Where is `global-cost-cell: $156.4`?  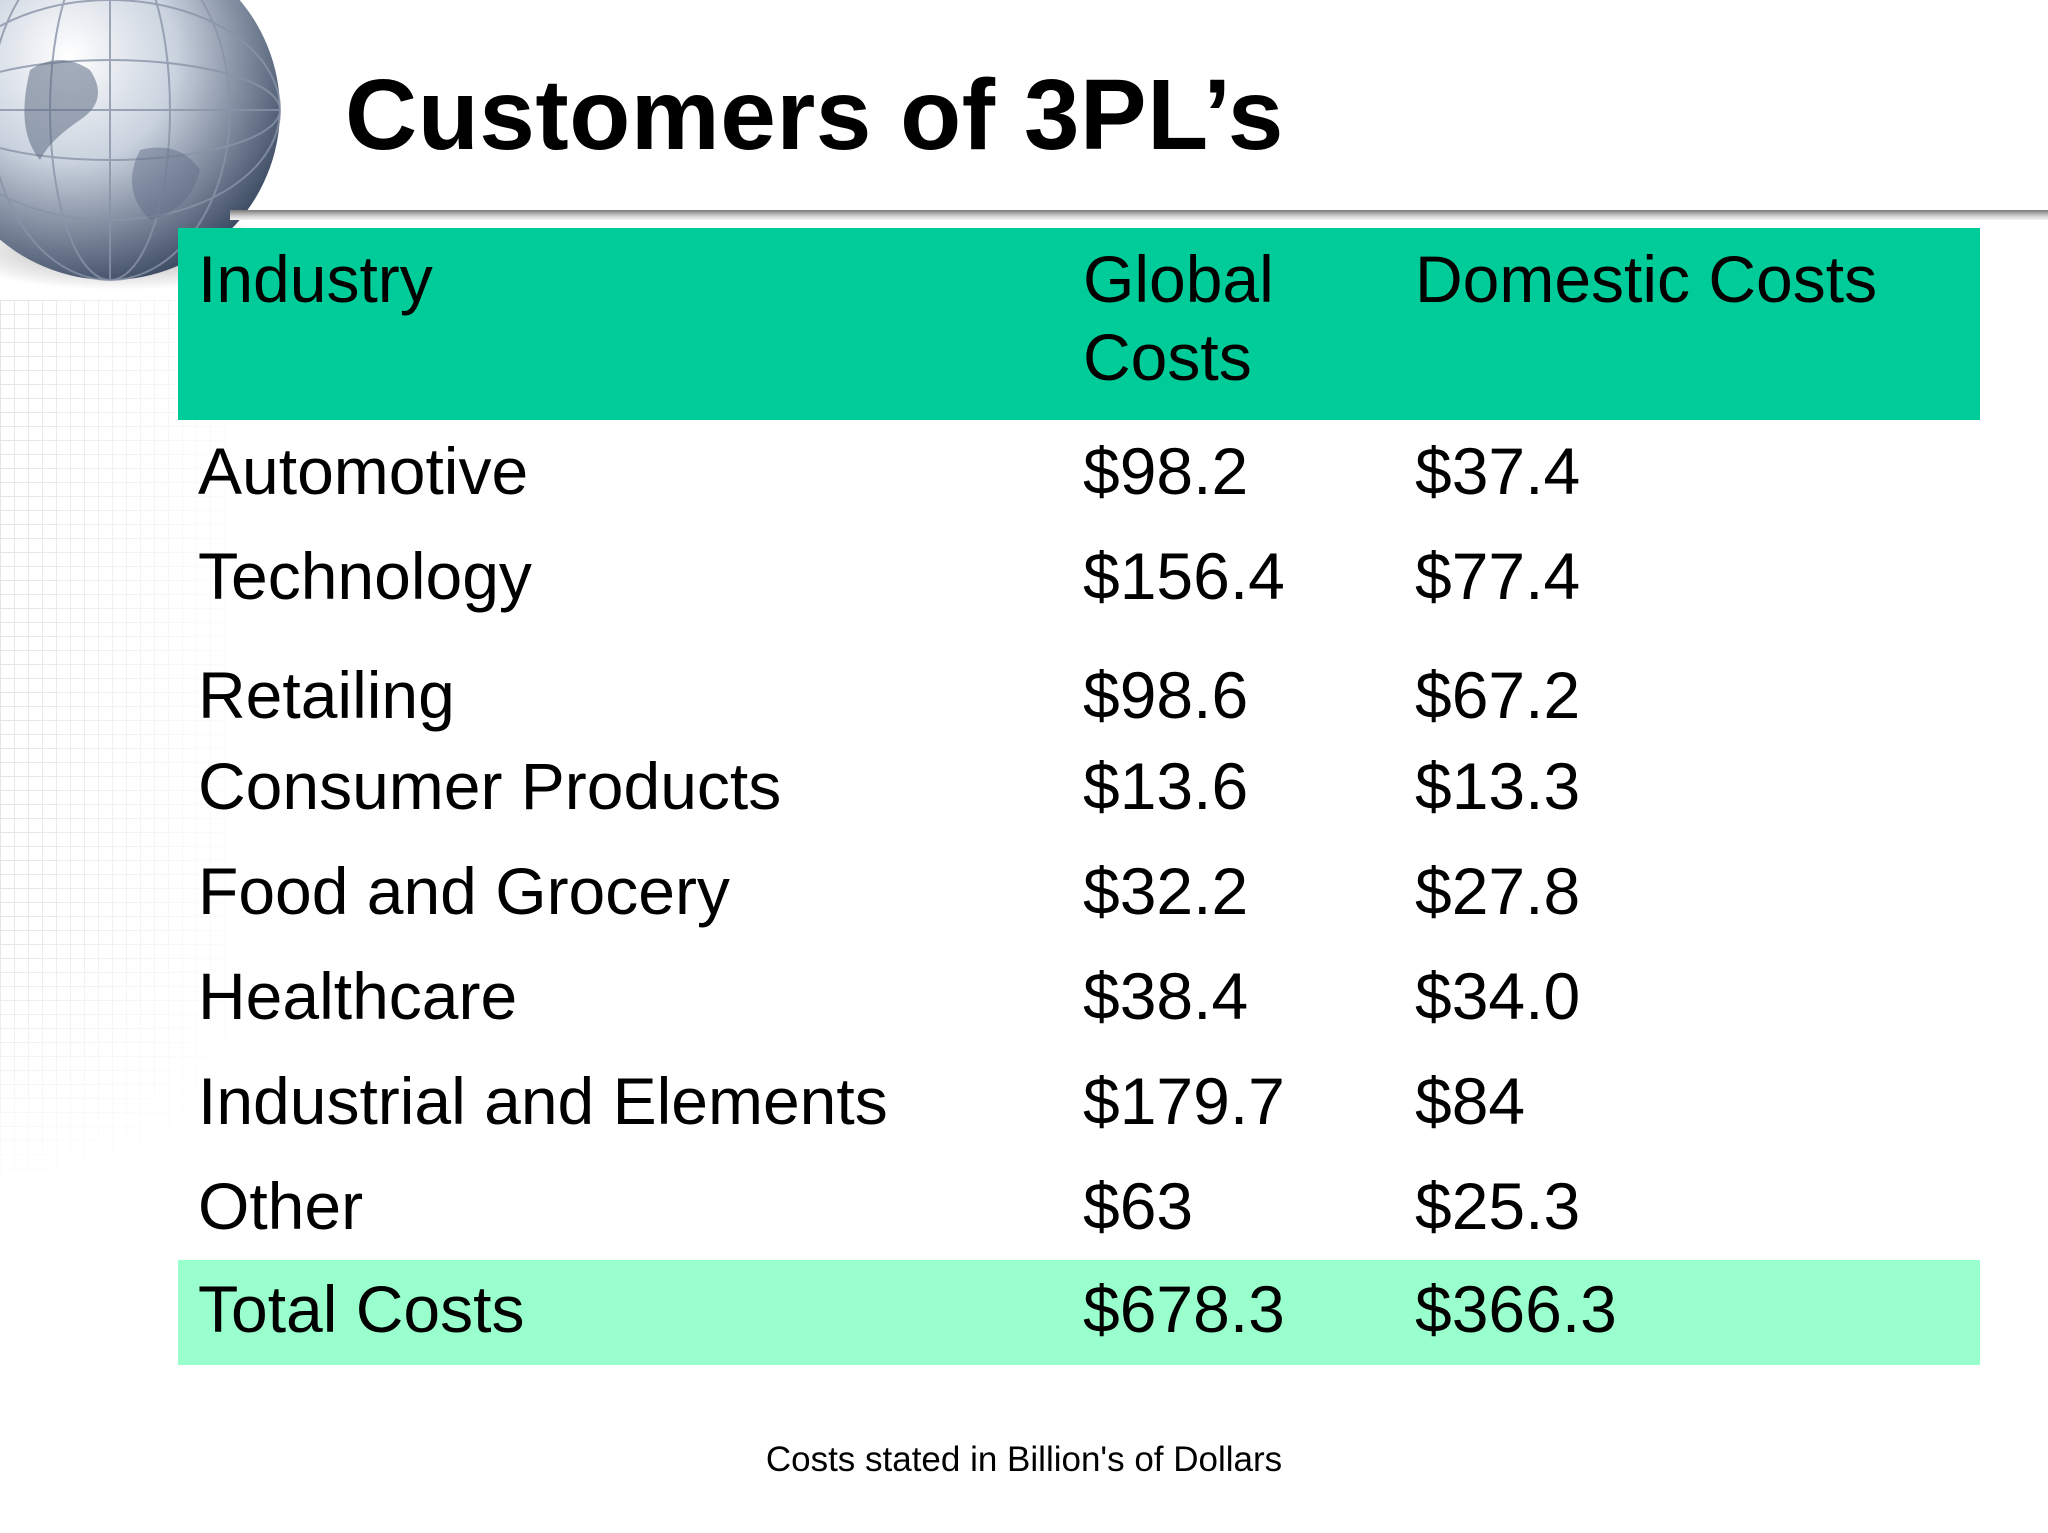 global-cost-cell: $156.4 is located at coordinates (1184, 576).